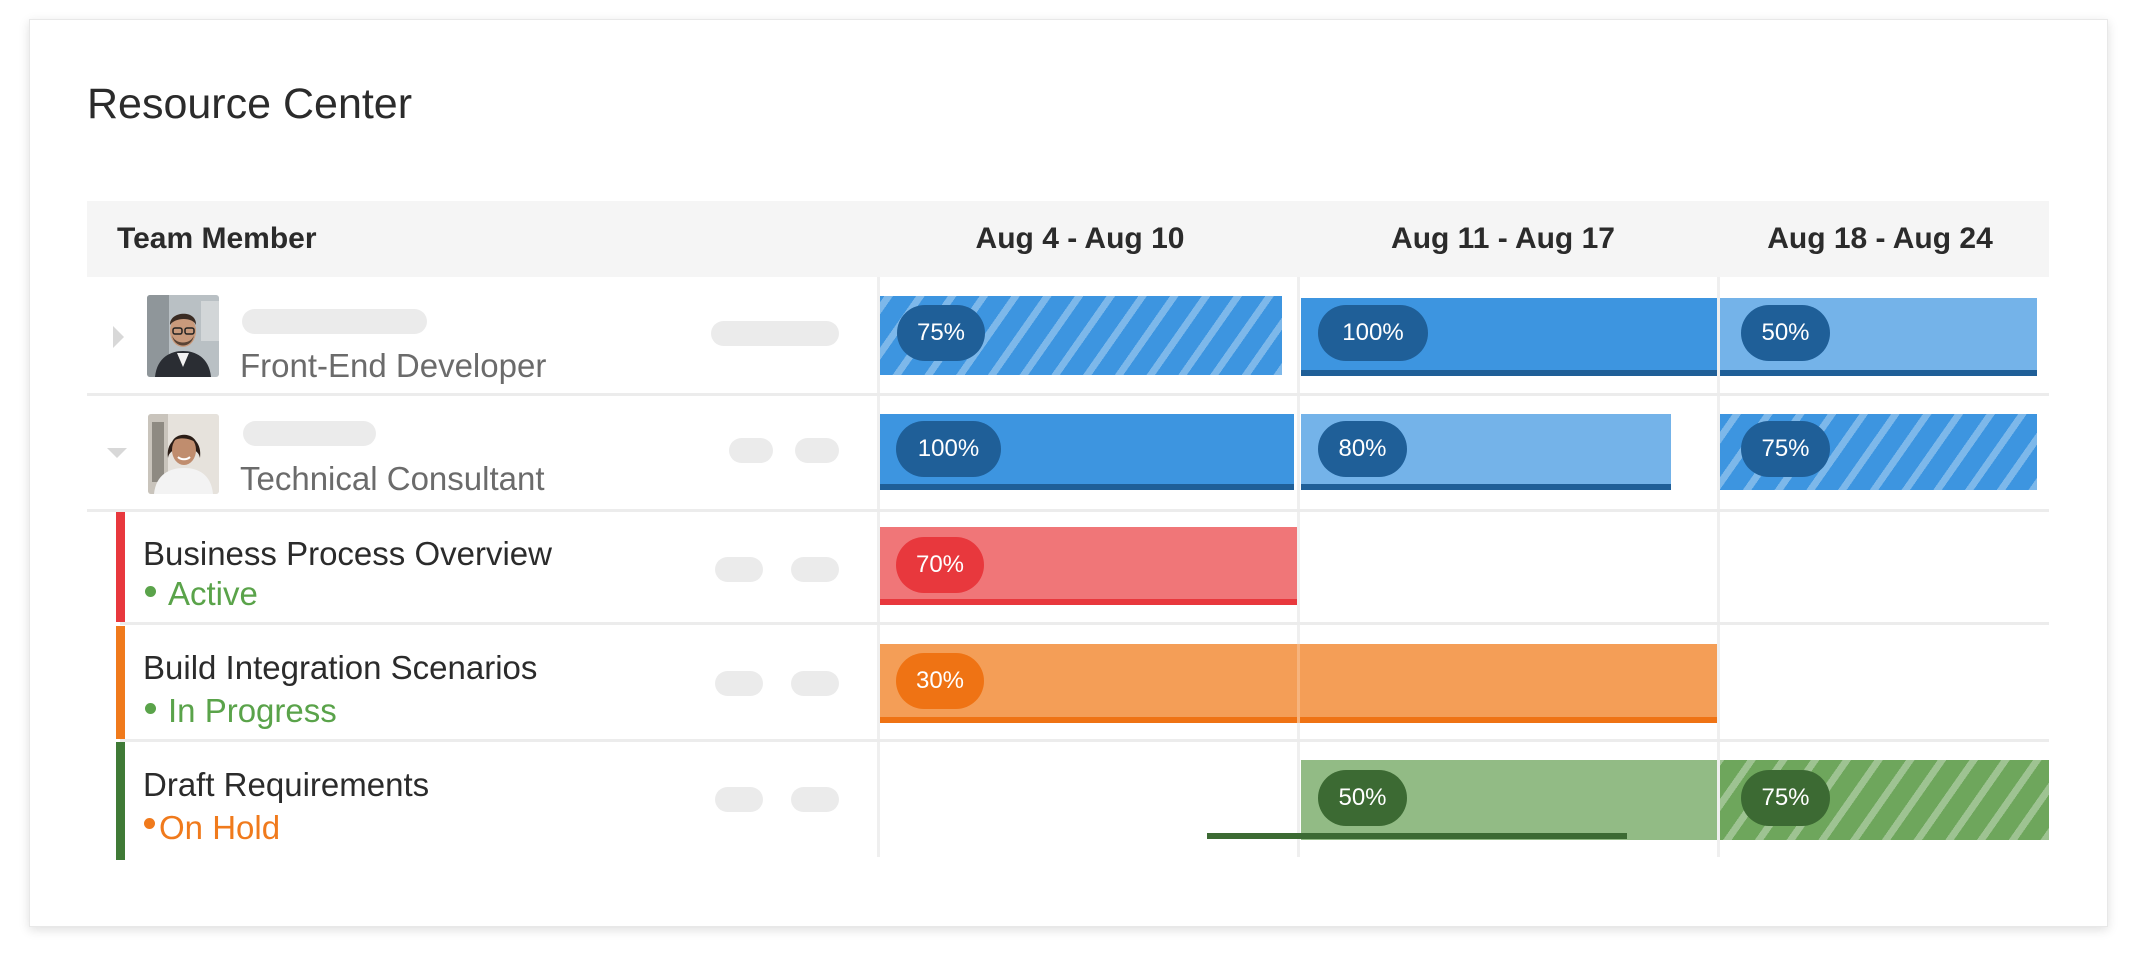 The height and width of the screenshot is (963, 2136). What do you see at coordinates (392, 478) in the screenshot?
I see `member-role: Technical Consultant` at bounding box center [392, 478].